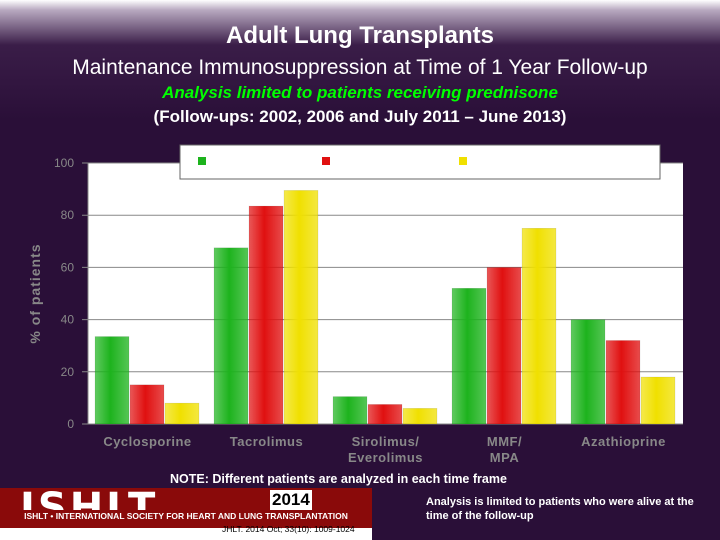  What do you see at coordinates (385, 457) in the screenshot?
I see `x-tick-label: Everolimus` at bounding box center [385, 457].